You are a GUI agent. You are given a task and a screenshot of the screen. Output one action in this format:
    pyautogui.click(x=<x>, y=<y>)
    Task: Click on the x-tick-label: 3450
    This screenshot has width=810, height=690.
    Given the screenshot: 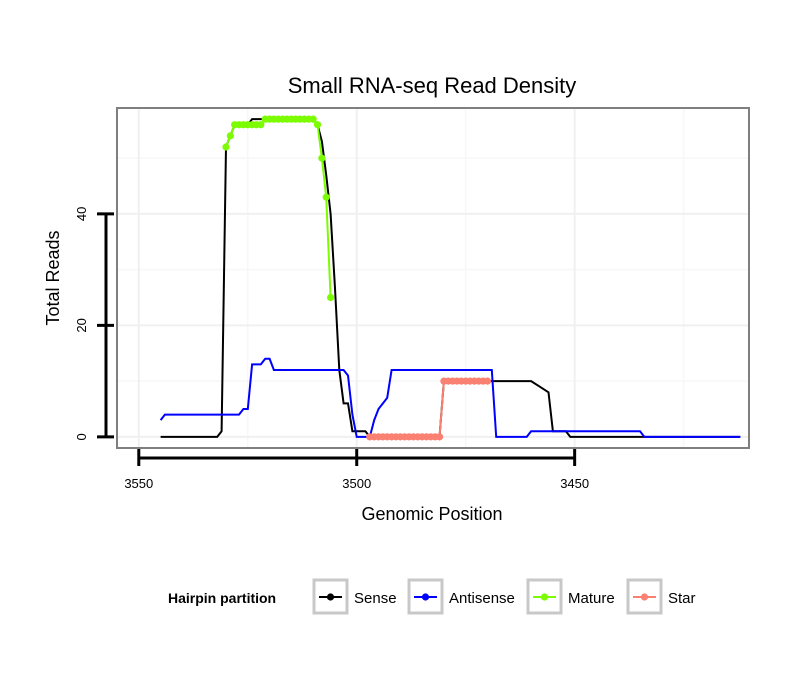 What is the action you would take?
    pyautogui.click(x=574, y=483)
    